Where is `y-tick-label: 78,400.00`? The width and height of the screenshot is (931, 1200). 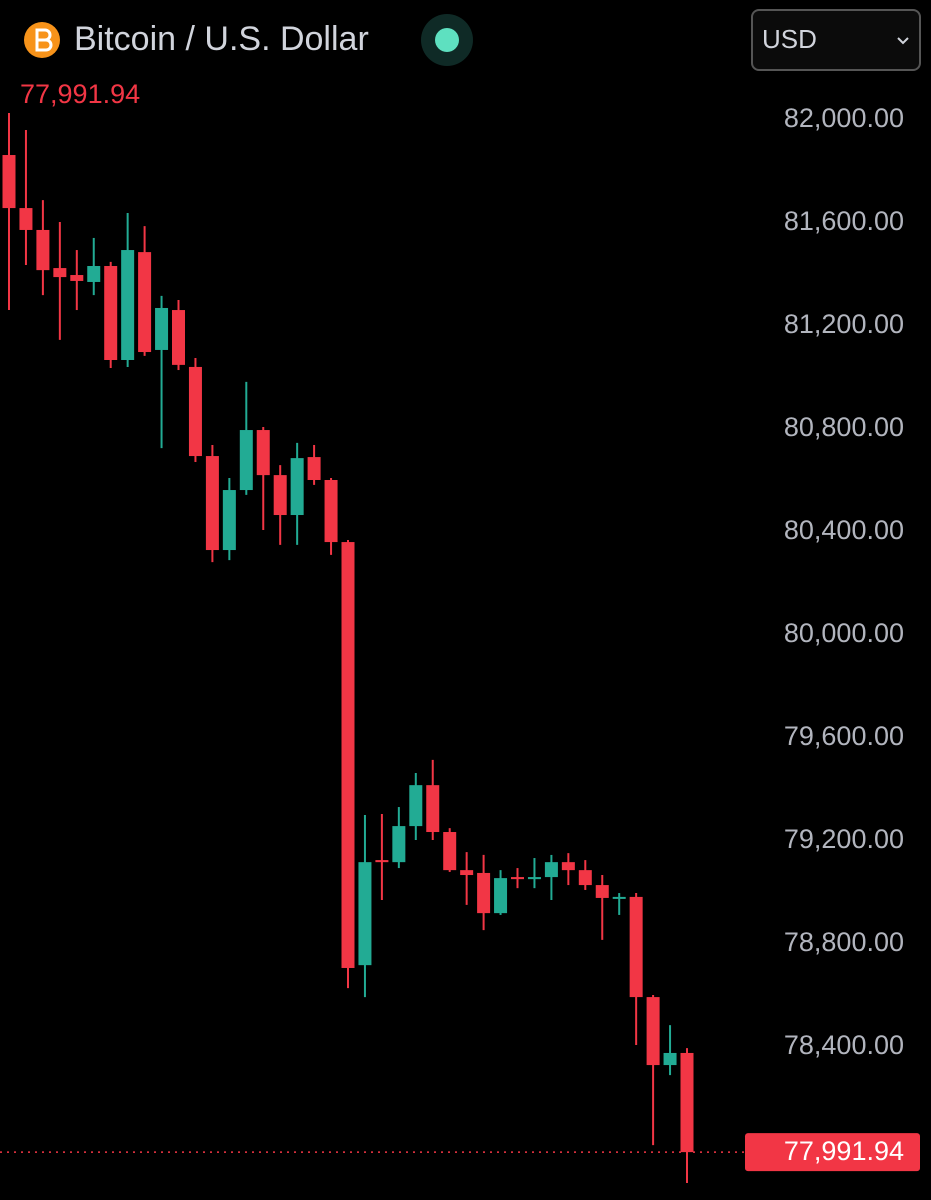 y-tick-label: 78,400.00 is located at coordinates (844, 1045).